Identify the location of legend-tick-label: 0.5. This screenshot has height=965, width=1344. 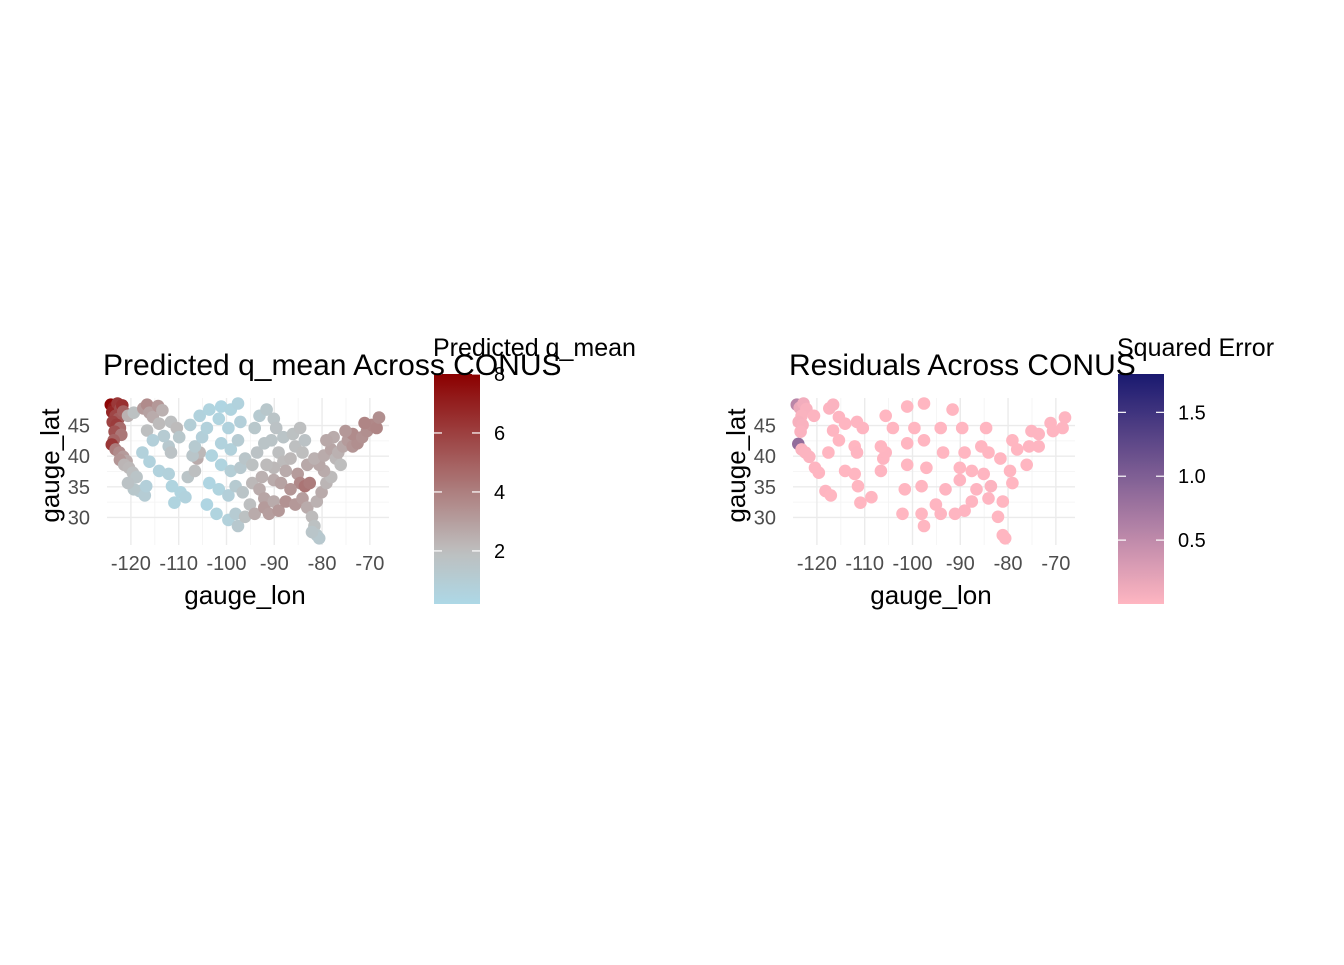
(1192, 541).